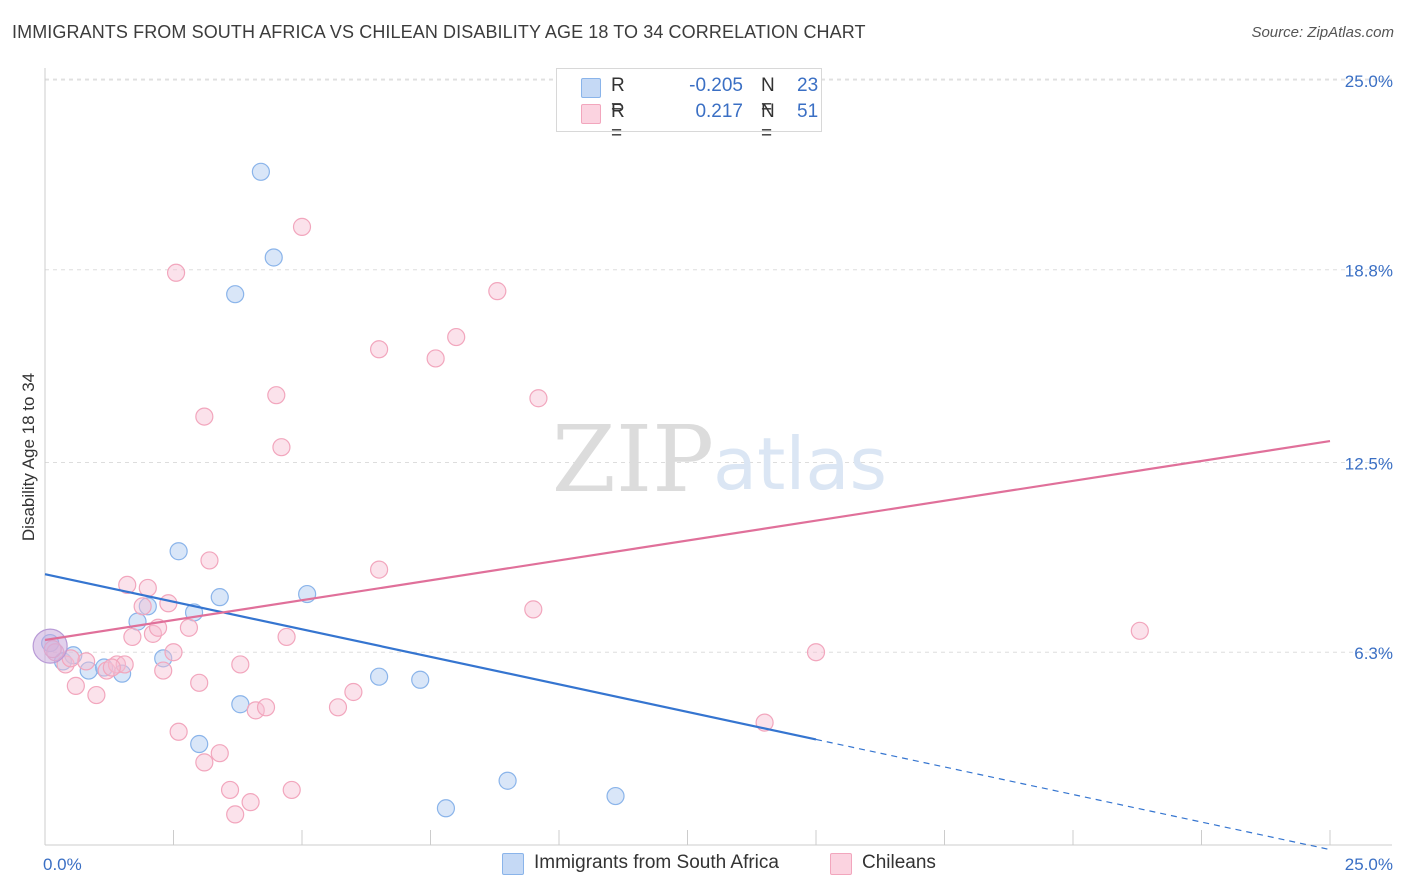 Image resolution: width=1406 pixels, height=892 pixels. I want to click on y-tick-label: 25.0%, so click(1369, 81).